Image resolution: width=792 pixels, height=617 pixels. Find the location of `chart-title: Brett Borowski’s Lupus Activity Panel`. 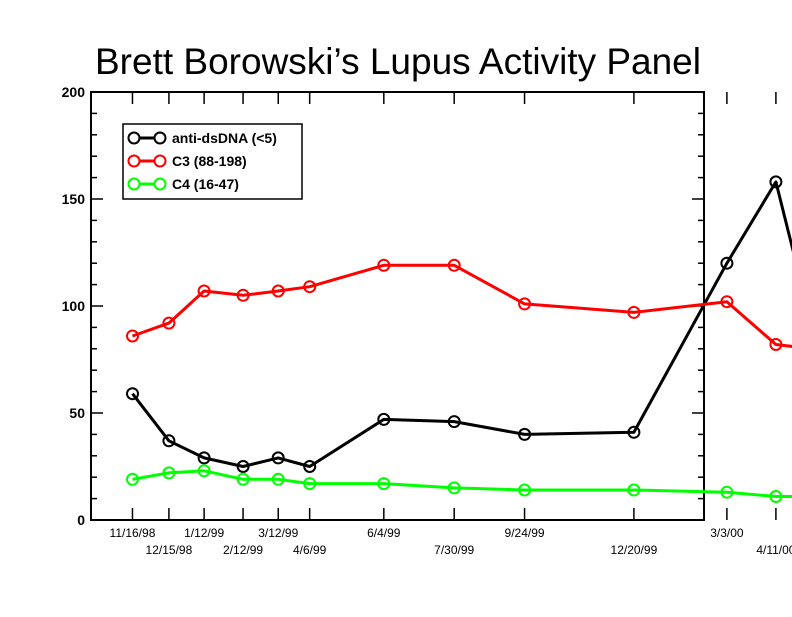

chart-title: Brett Borowski’s Lupus Activity Panel is located at coordinates (398, 61).